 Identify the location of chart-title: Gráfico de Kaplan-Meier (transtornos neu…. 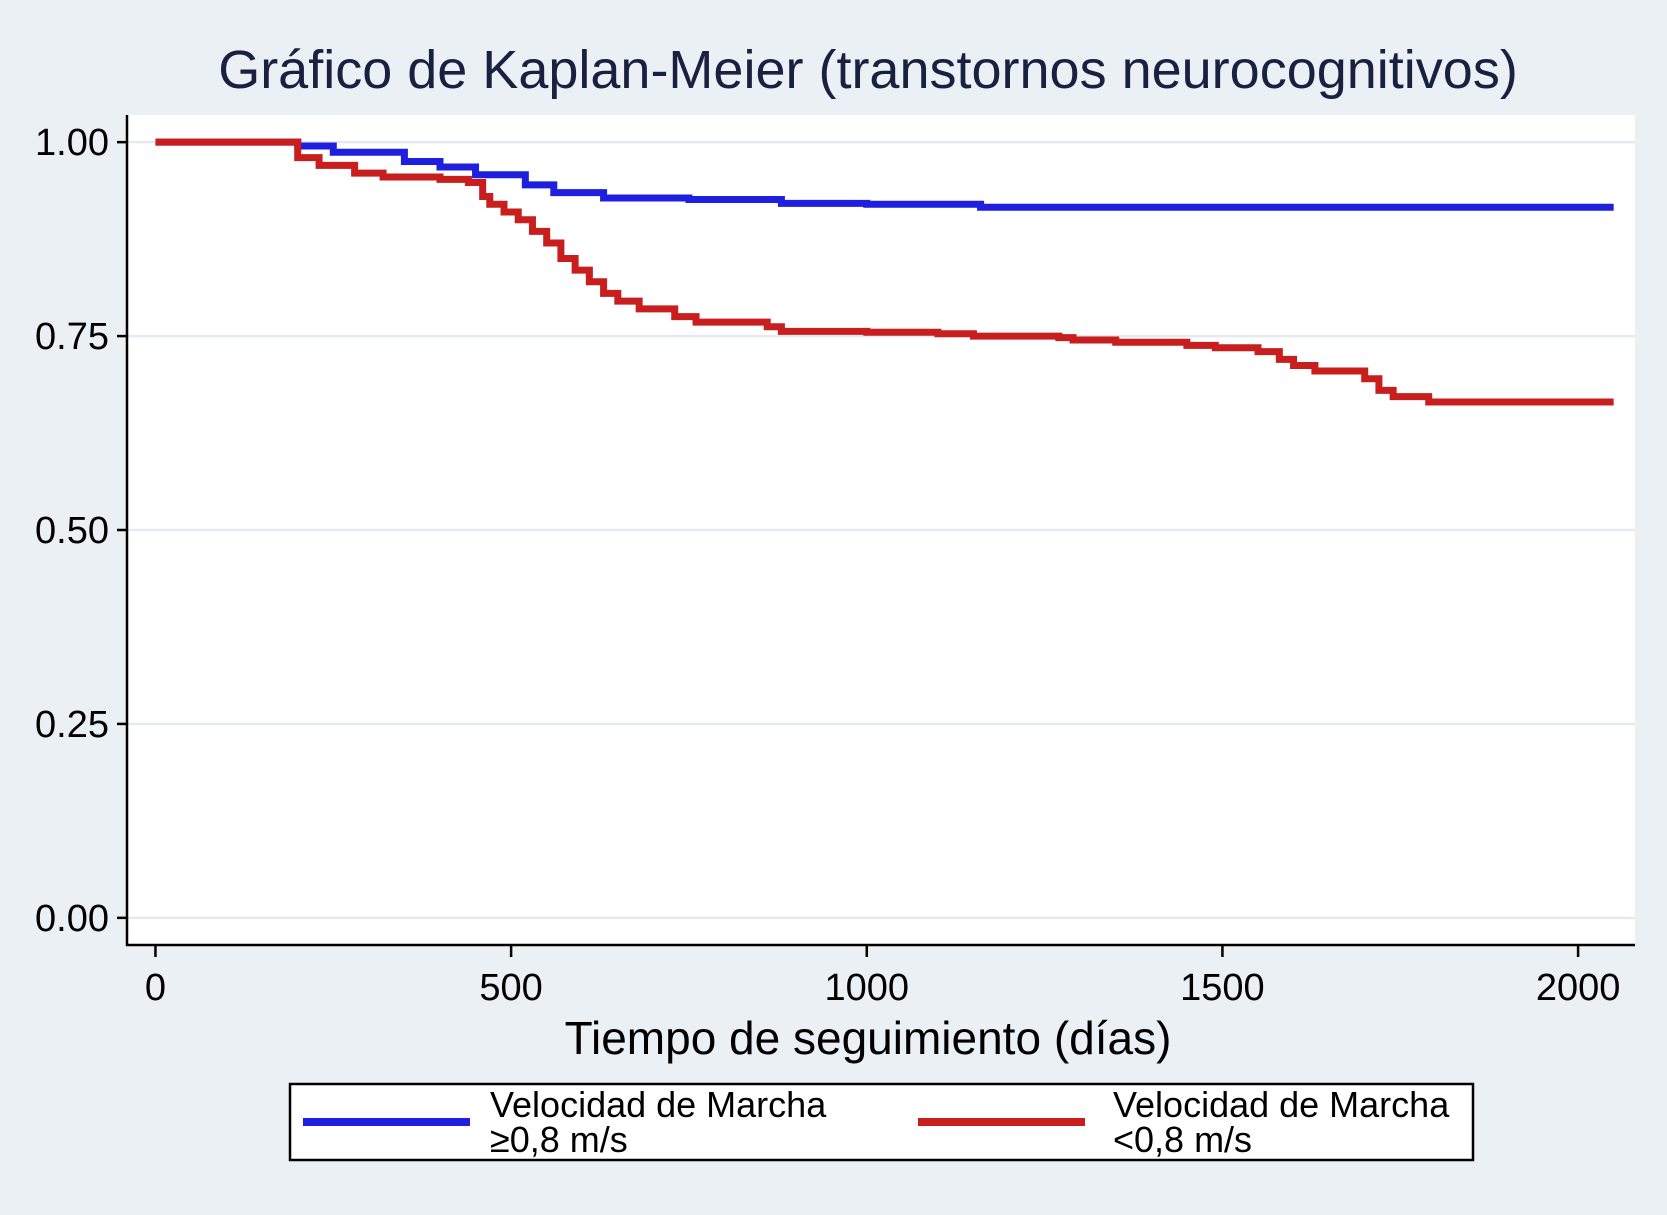
(868, 70).